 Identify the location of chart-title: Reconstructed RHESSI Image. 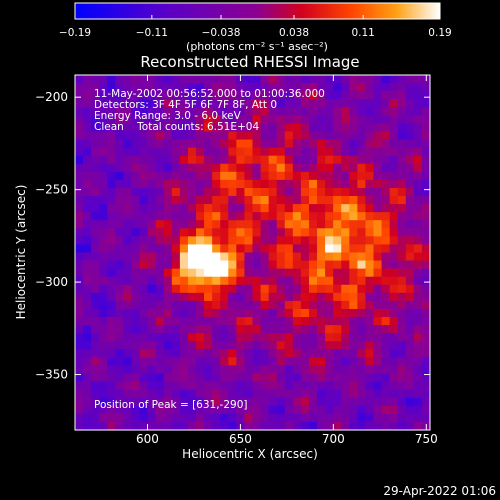
(249, 62).